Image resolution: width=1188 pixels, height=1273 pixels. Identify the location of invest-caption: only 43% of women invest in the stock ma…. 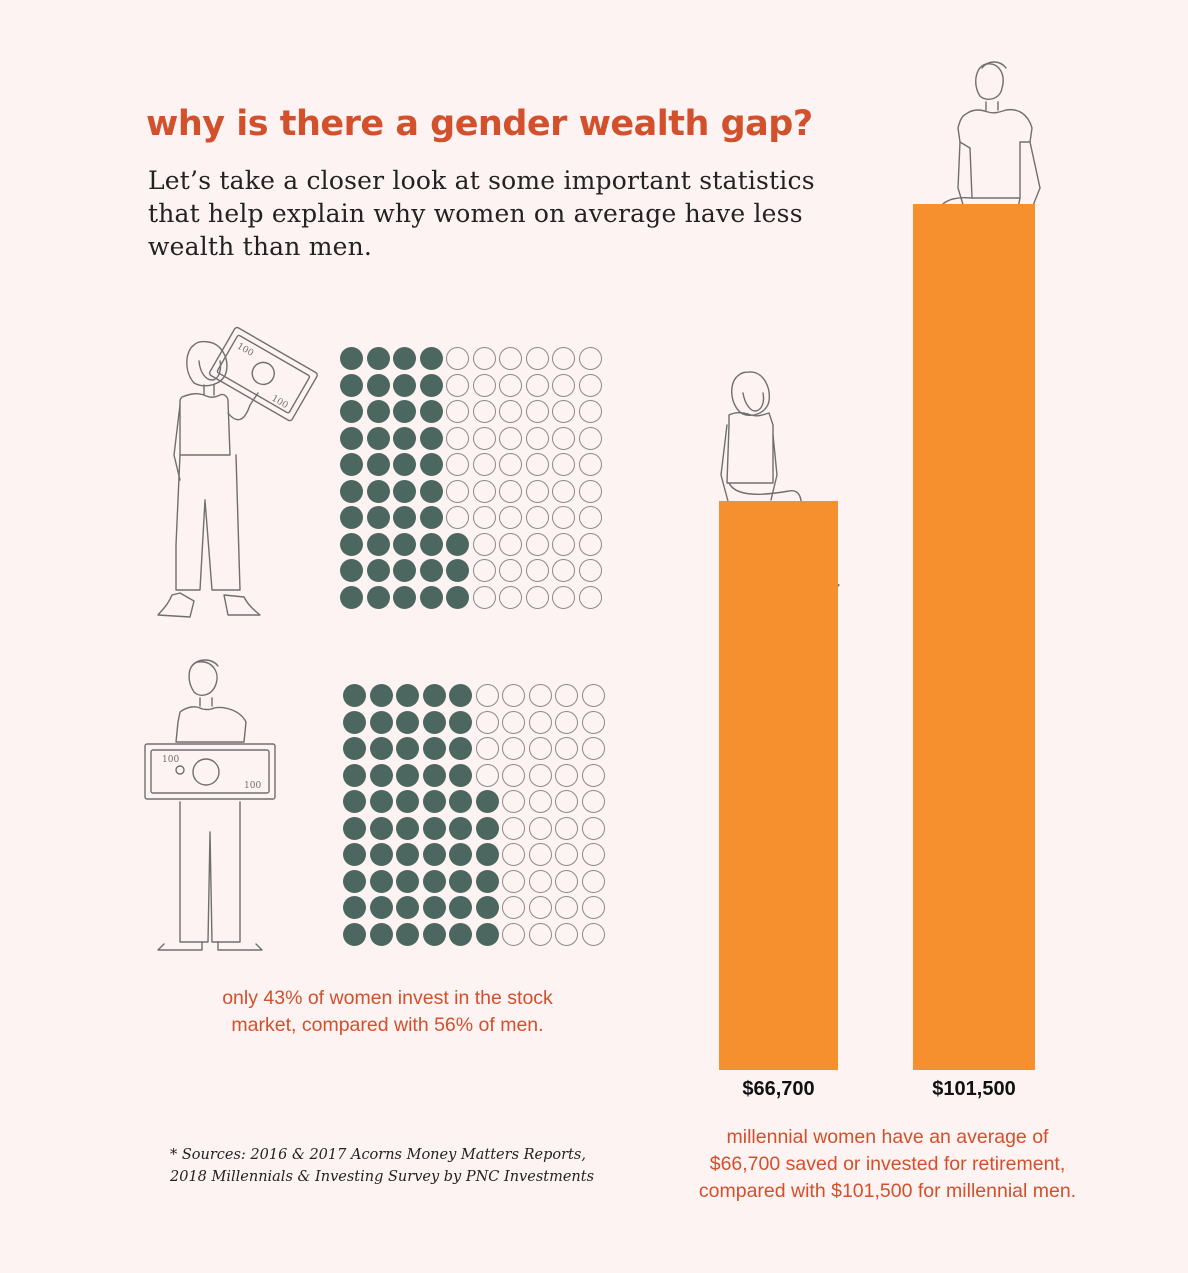
(387, 1011).